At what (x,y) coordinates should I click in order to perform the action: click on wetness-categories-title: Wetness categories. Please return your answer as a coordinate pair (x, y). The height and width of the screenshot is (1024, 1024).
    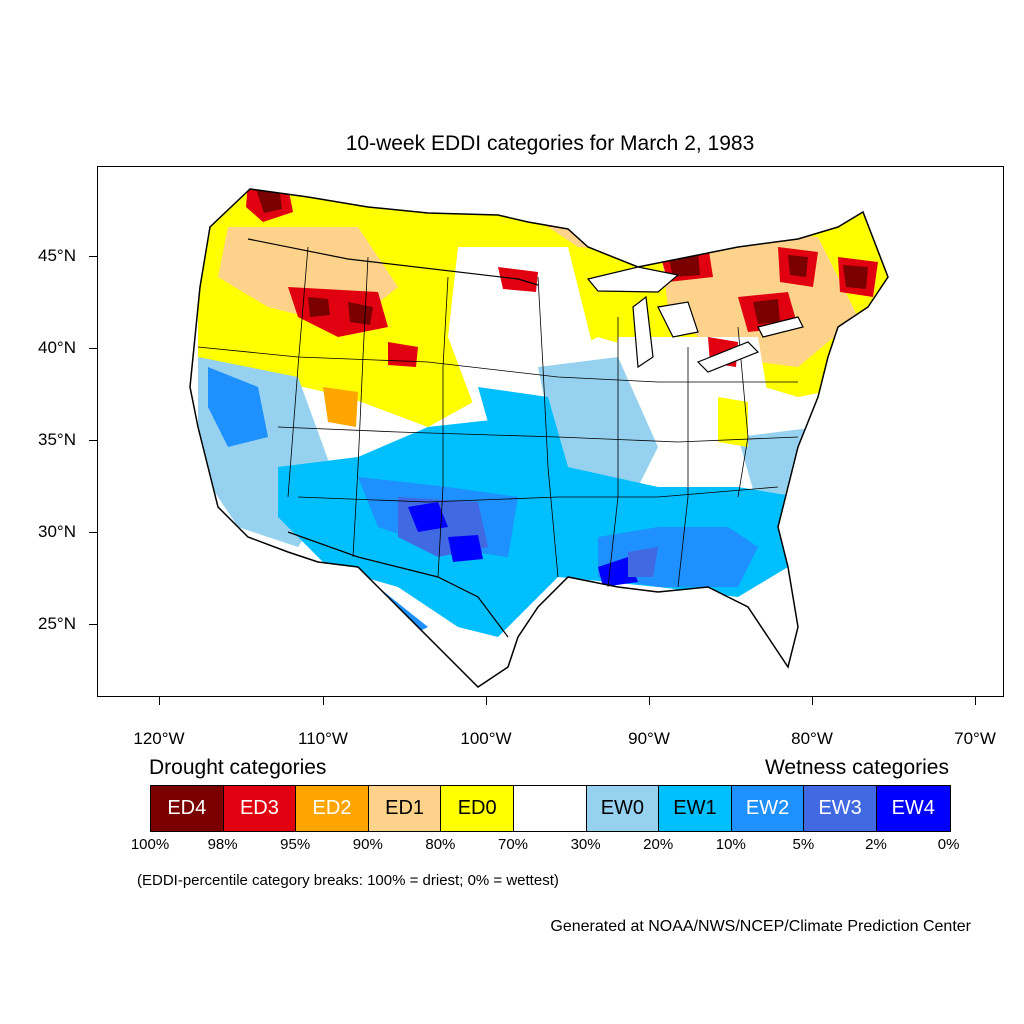
    Looking at the image, I should click on (856, 767).